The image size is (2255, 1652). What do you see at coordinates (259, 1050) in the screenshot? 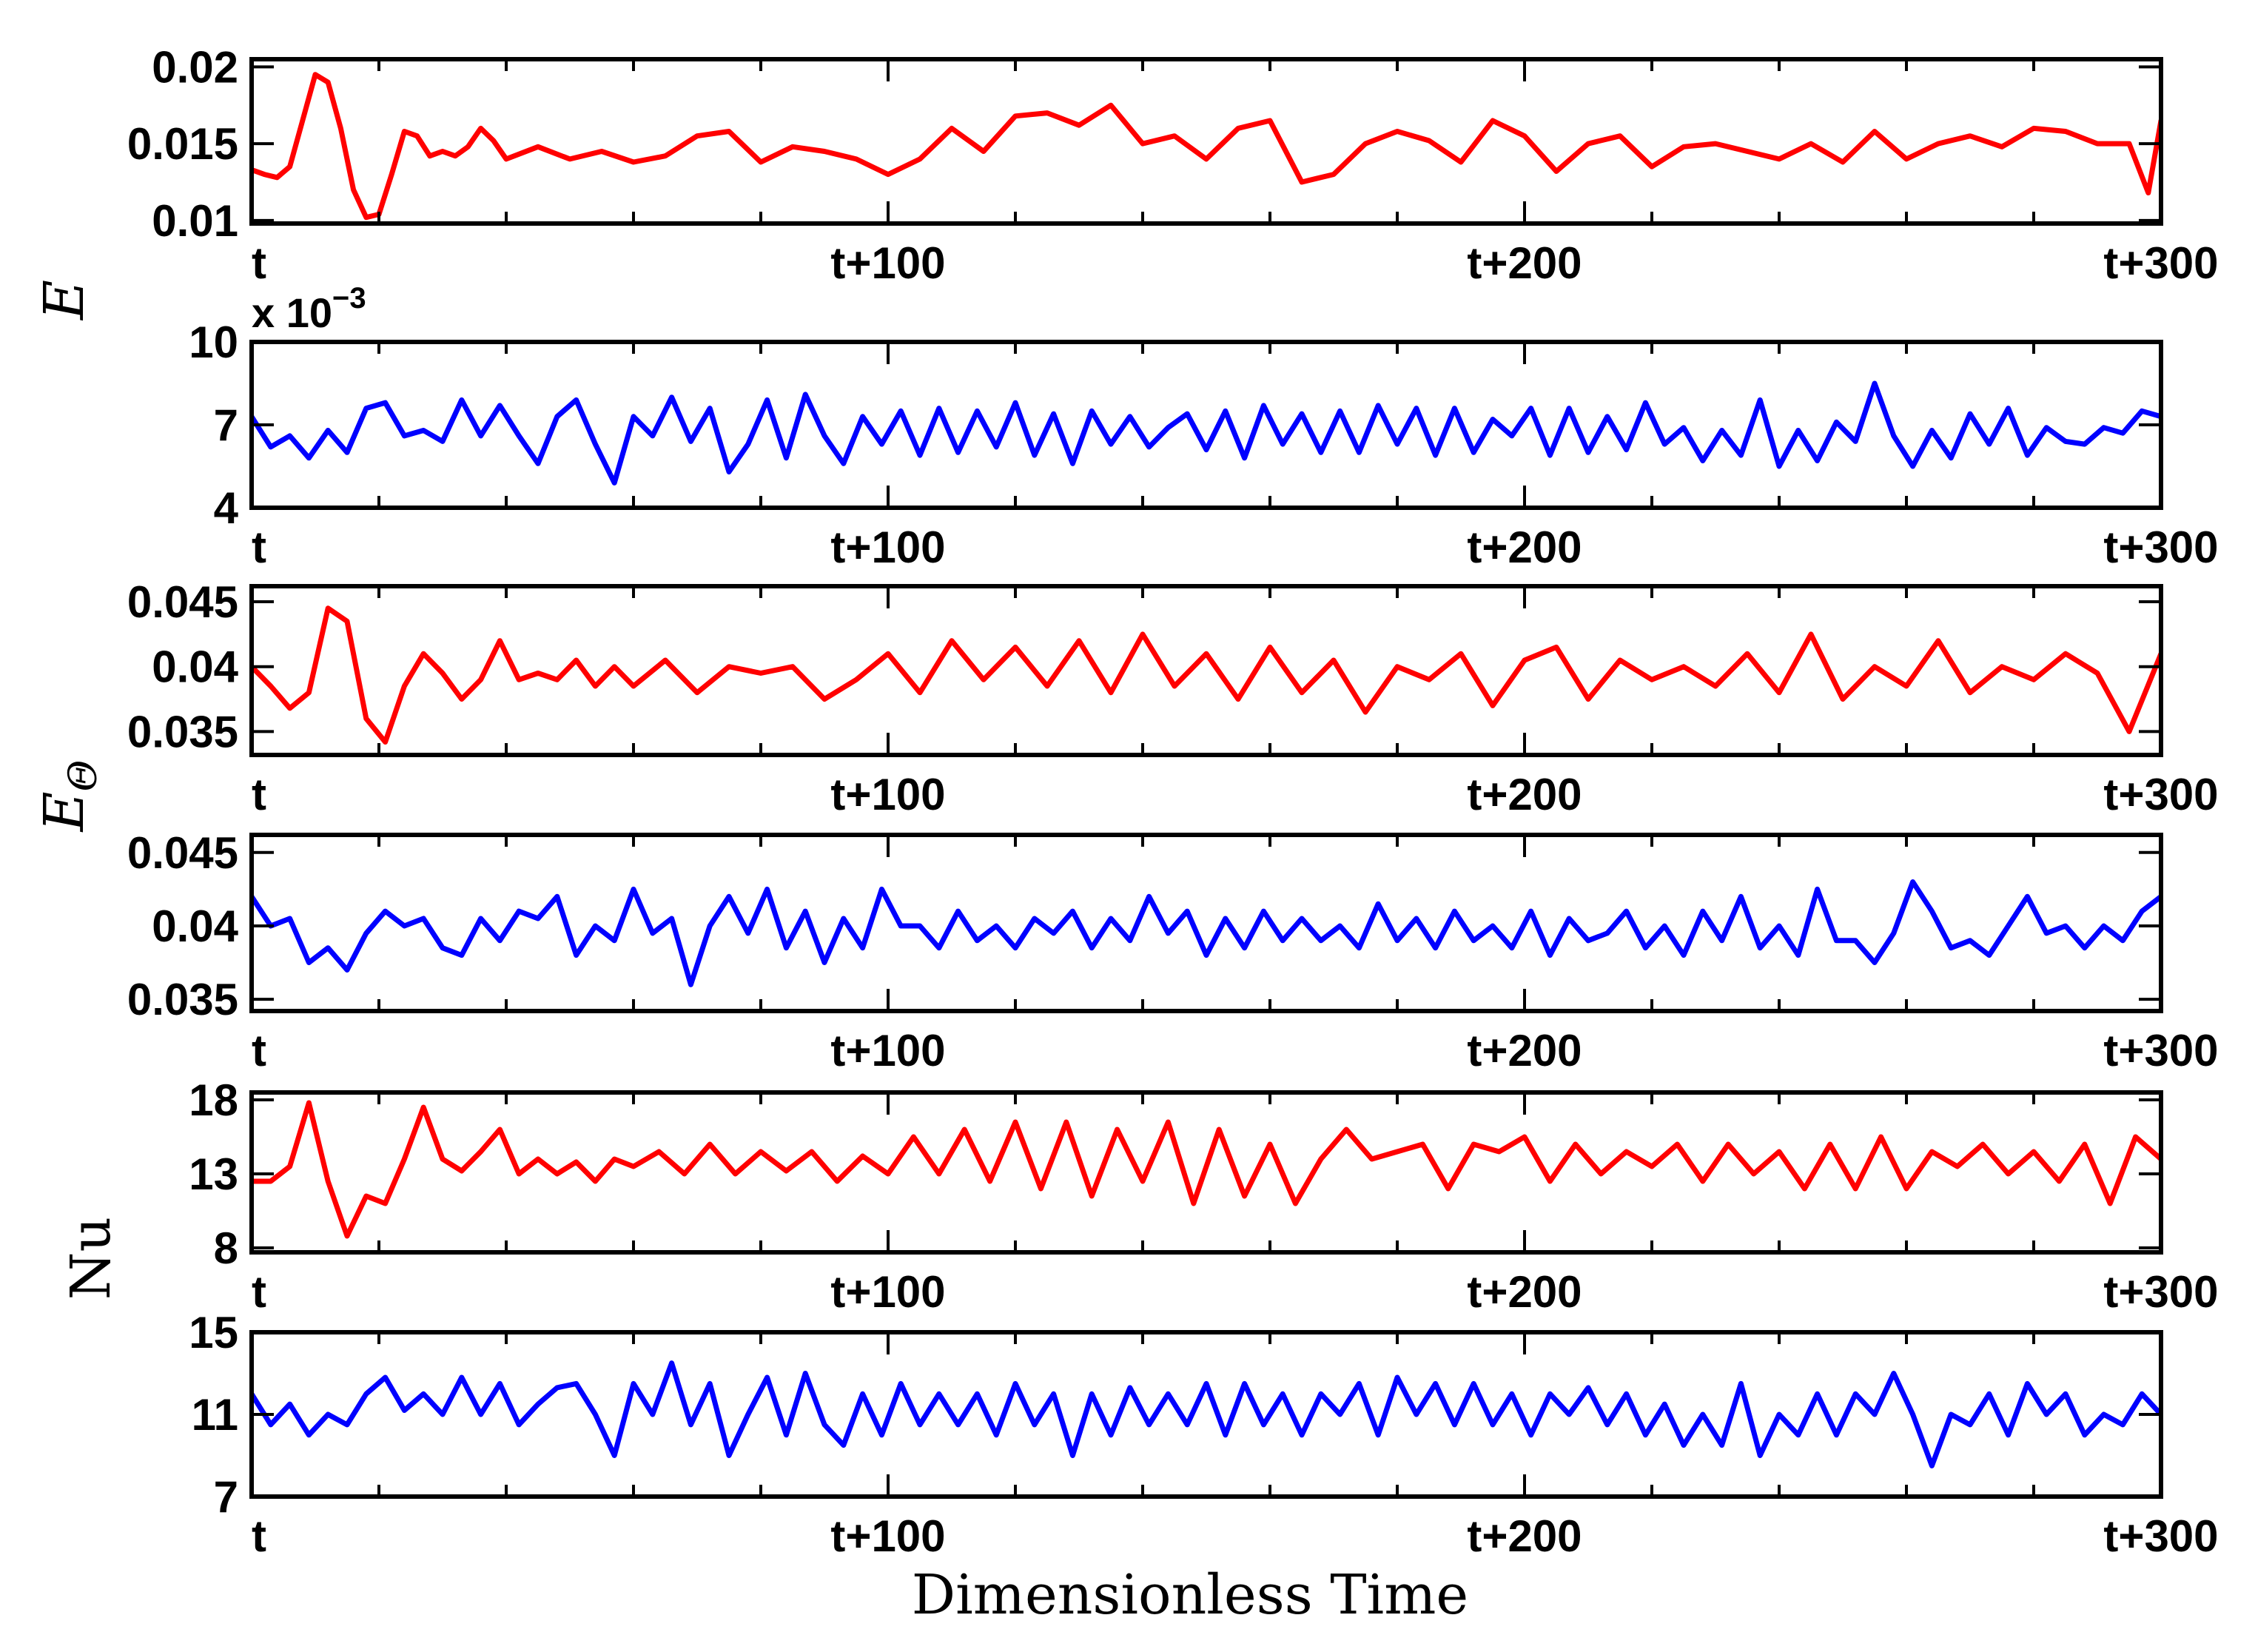
I see `x-tick-label-etheta-blue: t` at bounding box center [259, 1050].